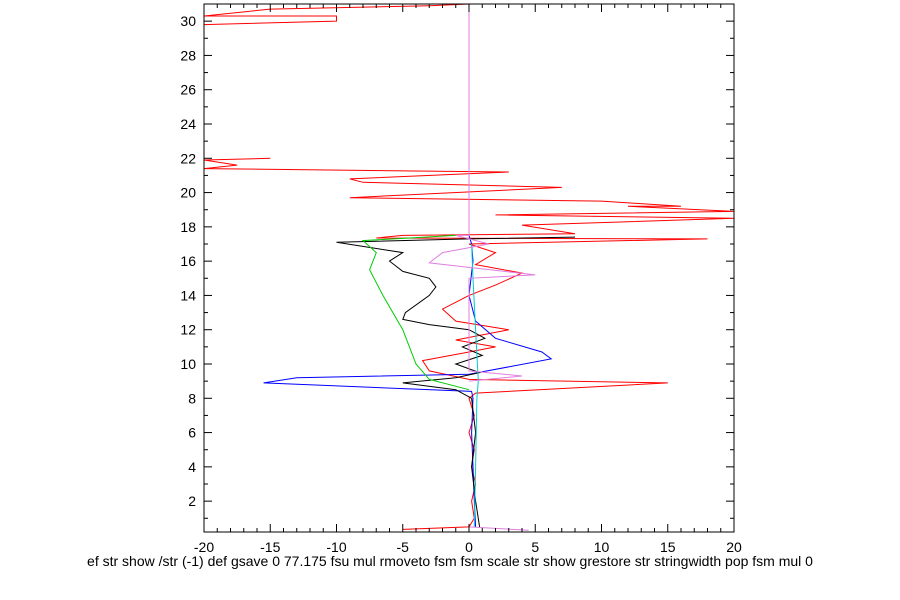 The image size is (900, 600). Describe the element at coordinates (192, 501) in the screenshot. I see `y-tick-label: 2` at that location.